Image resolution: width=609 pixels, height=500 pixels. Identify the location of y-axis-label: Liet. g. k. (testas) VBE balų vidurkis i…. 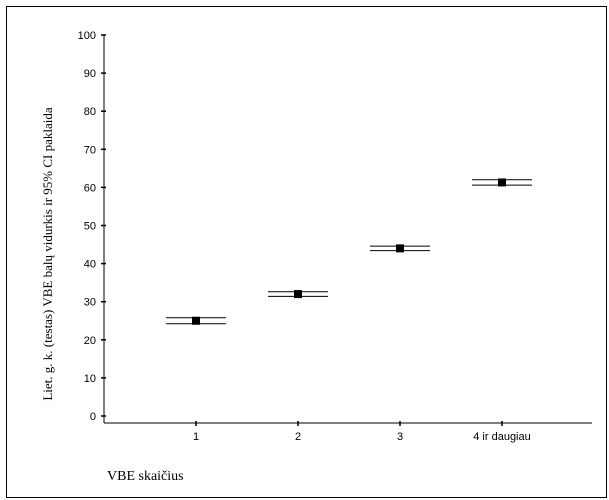
(47, 254).